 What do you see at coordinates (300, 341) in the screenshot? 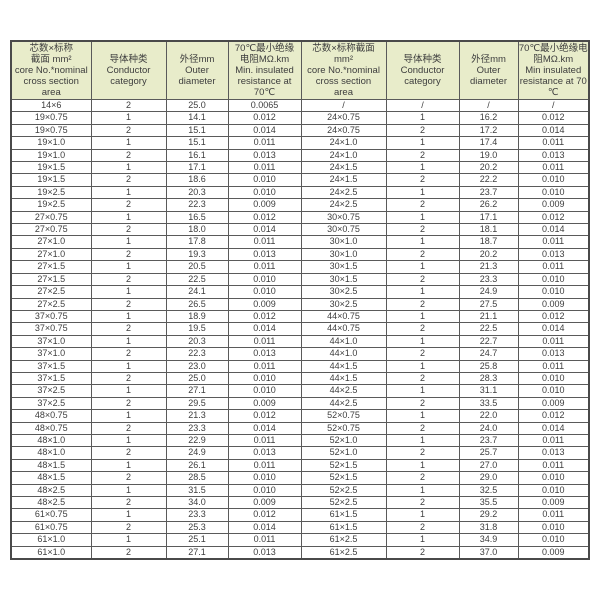
I see `table-row: 37×1.0 1 20.3 0.011 44×1.0 1 22.7 0.011` at bounding box center [300, 341].